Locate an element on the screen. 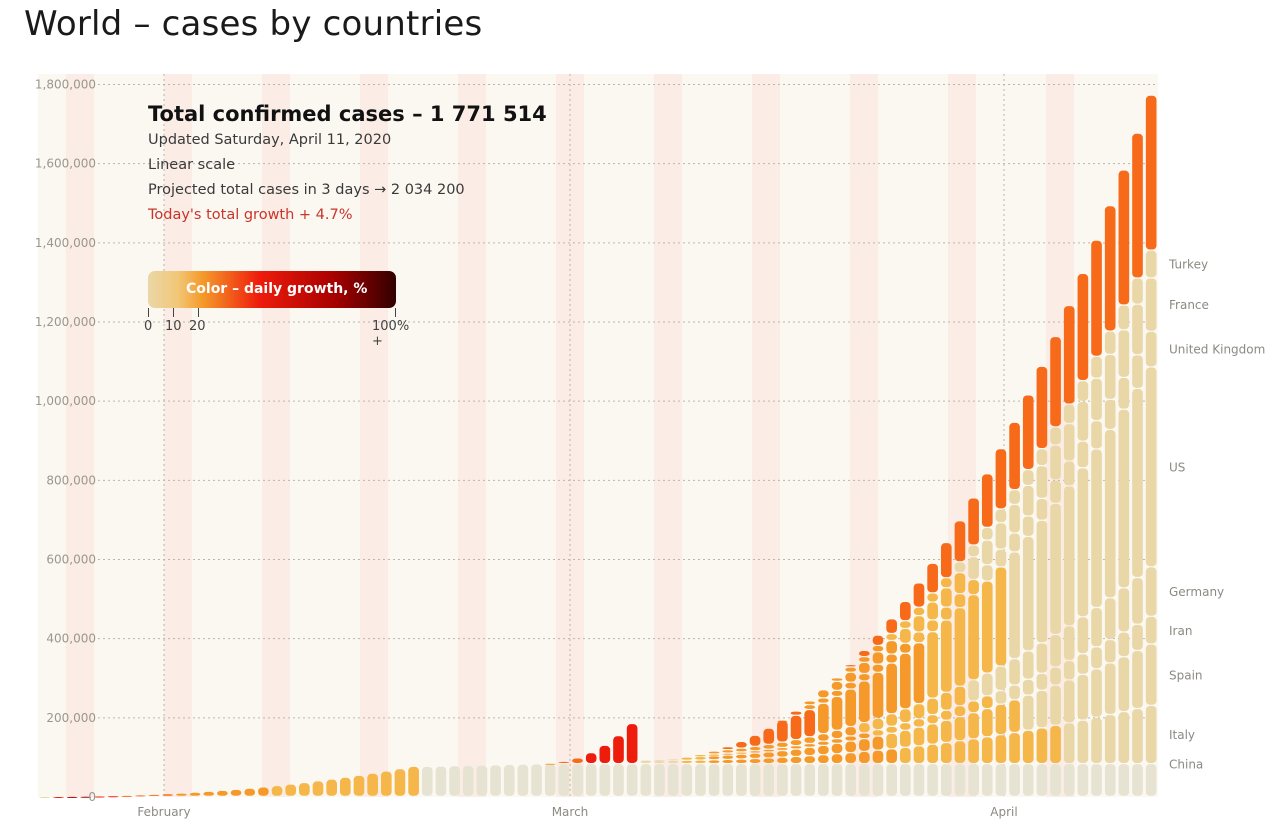 This screenshot has height=835, width=1280. legend-tick-label: 100% + is located at coordinates (391, 334).